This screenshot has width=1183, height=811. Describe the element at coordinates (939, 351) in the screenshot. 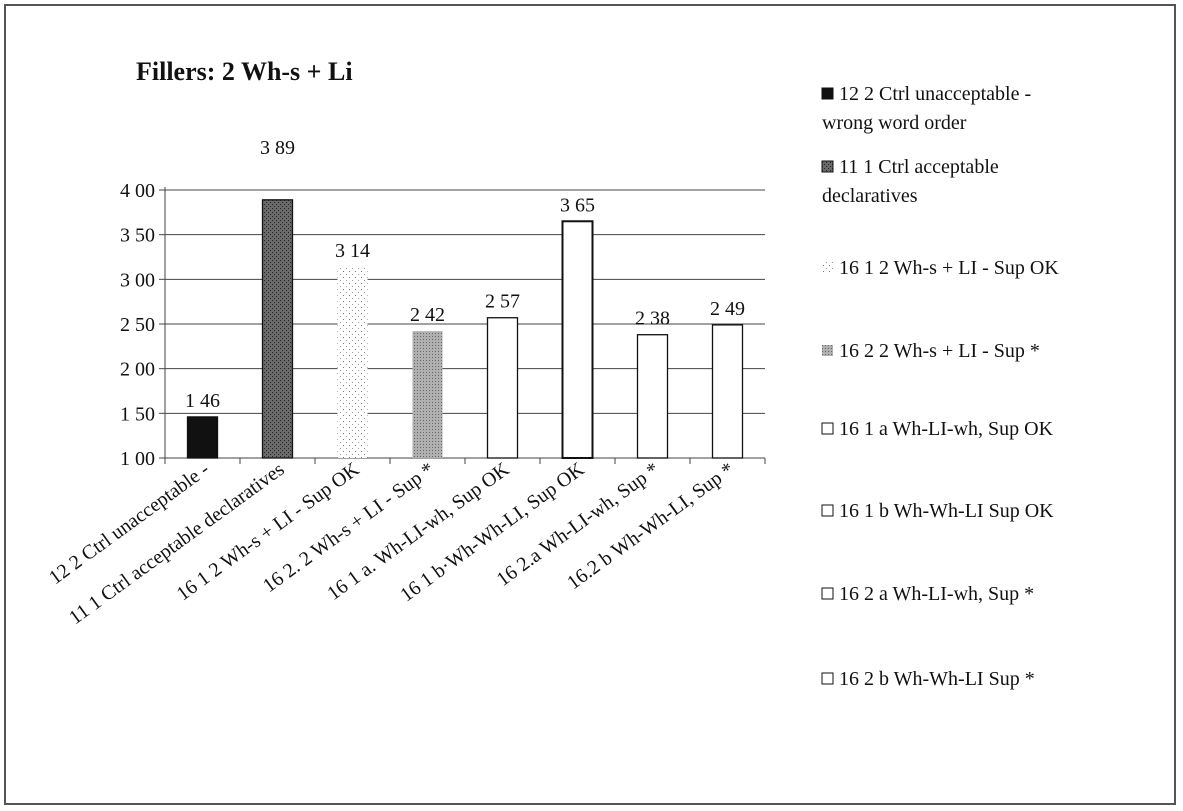

I see `legend-label-3: 16 2 2 Wh-s + LI - Sup *` at that location.